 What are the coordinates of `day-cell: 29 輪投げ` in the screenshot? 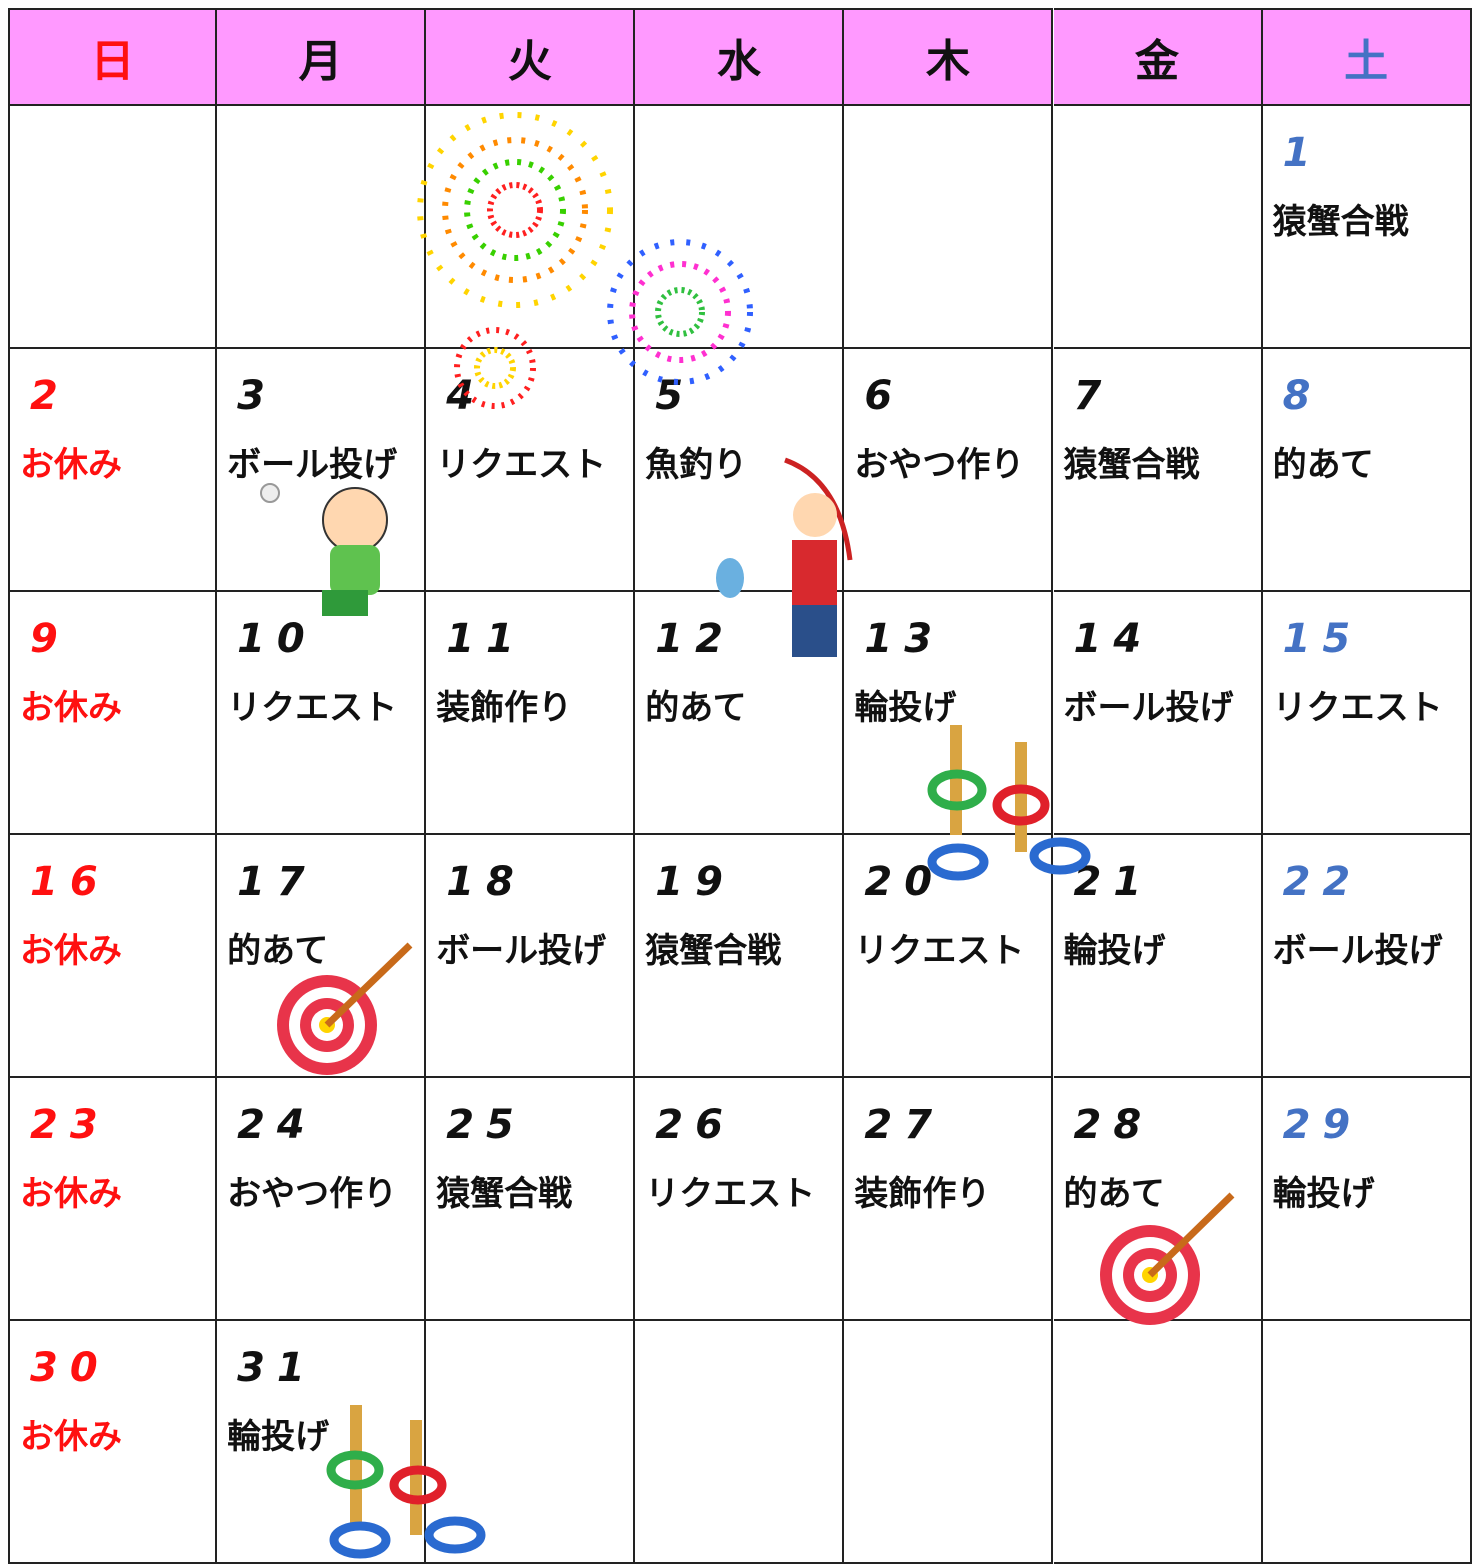 It's located at (1367, 1199).